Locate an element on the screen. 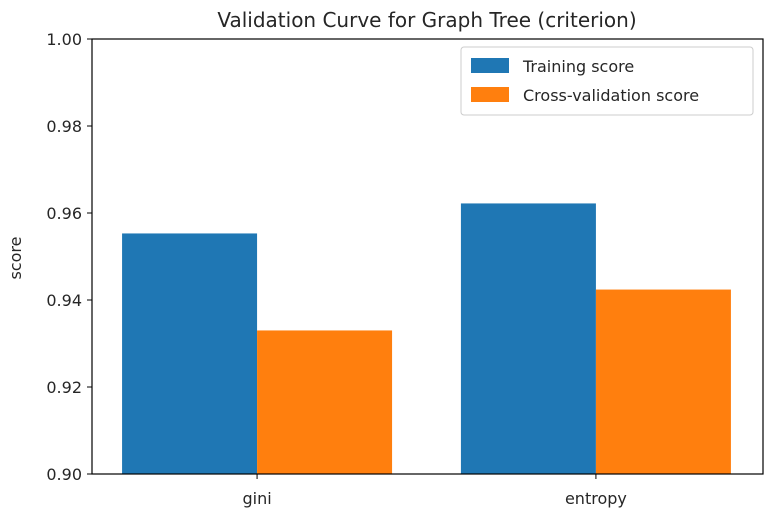  bar-gini-training is located at coordinates (190, 353).